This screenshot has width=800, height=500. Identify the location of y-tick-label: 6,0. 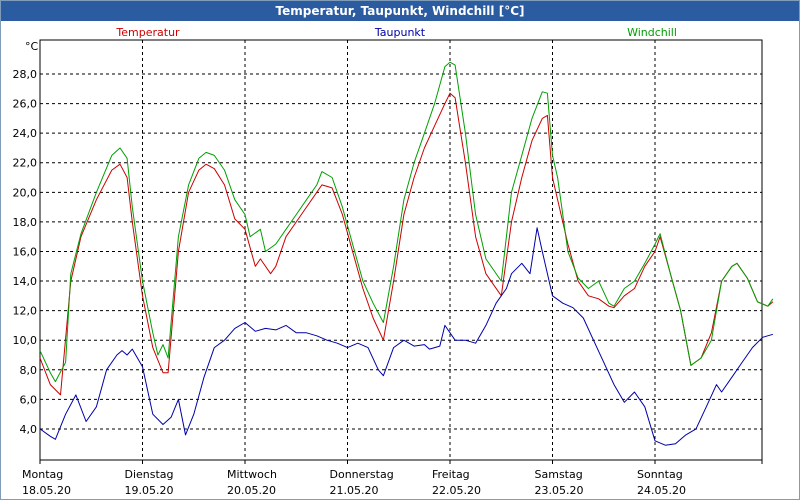
(29, 399).